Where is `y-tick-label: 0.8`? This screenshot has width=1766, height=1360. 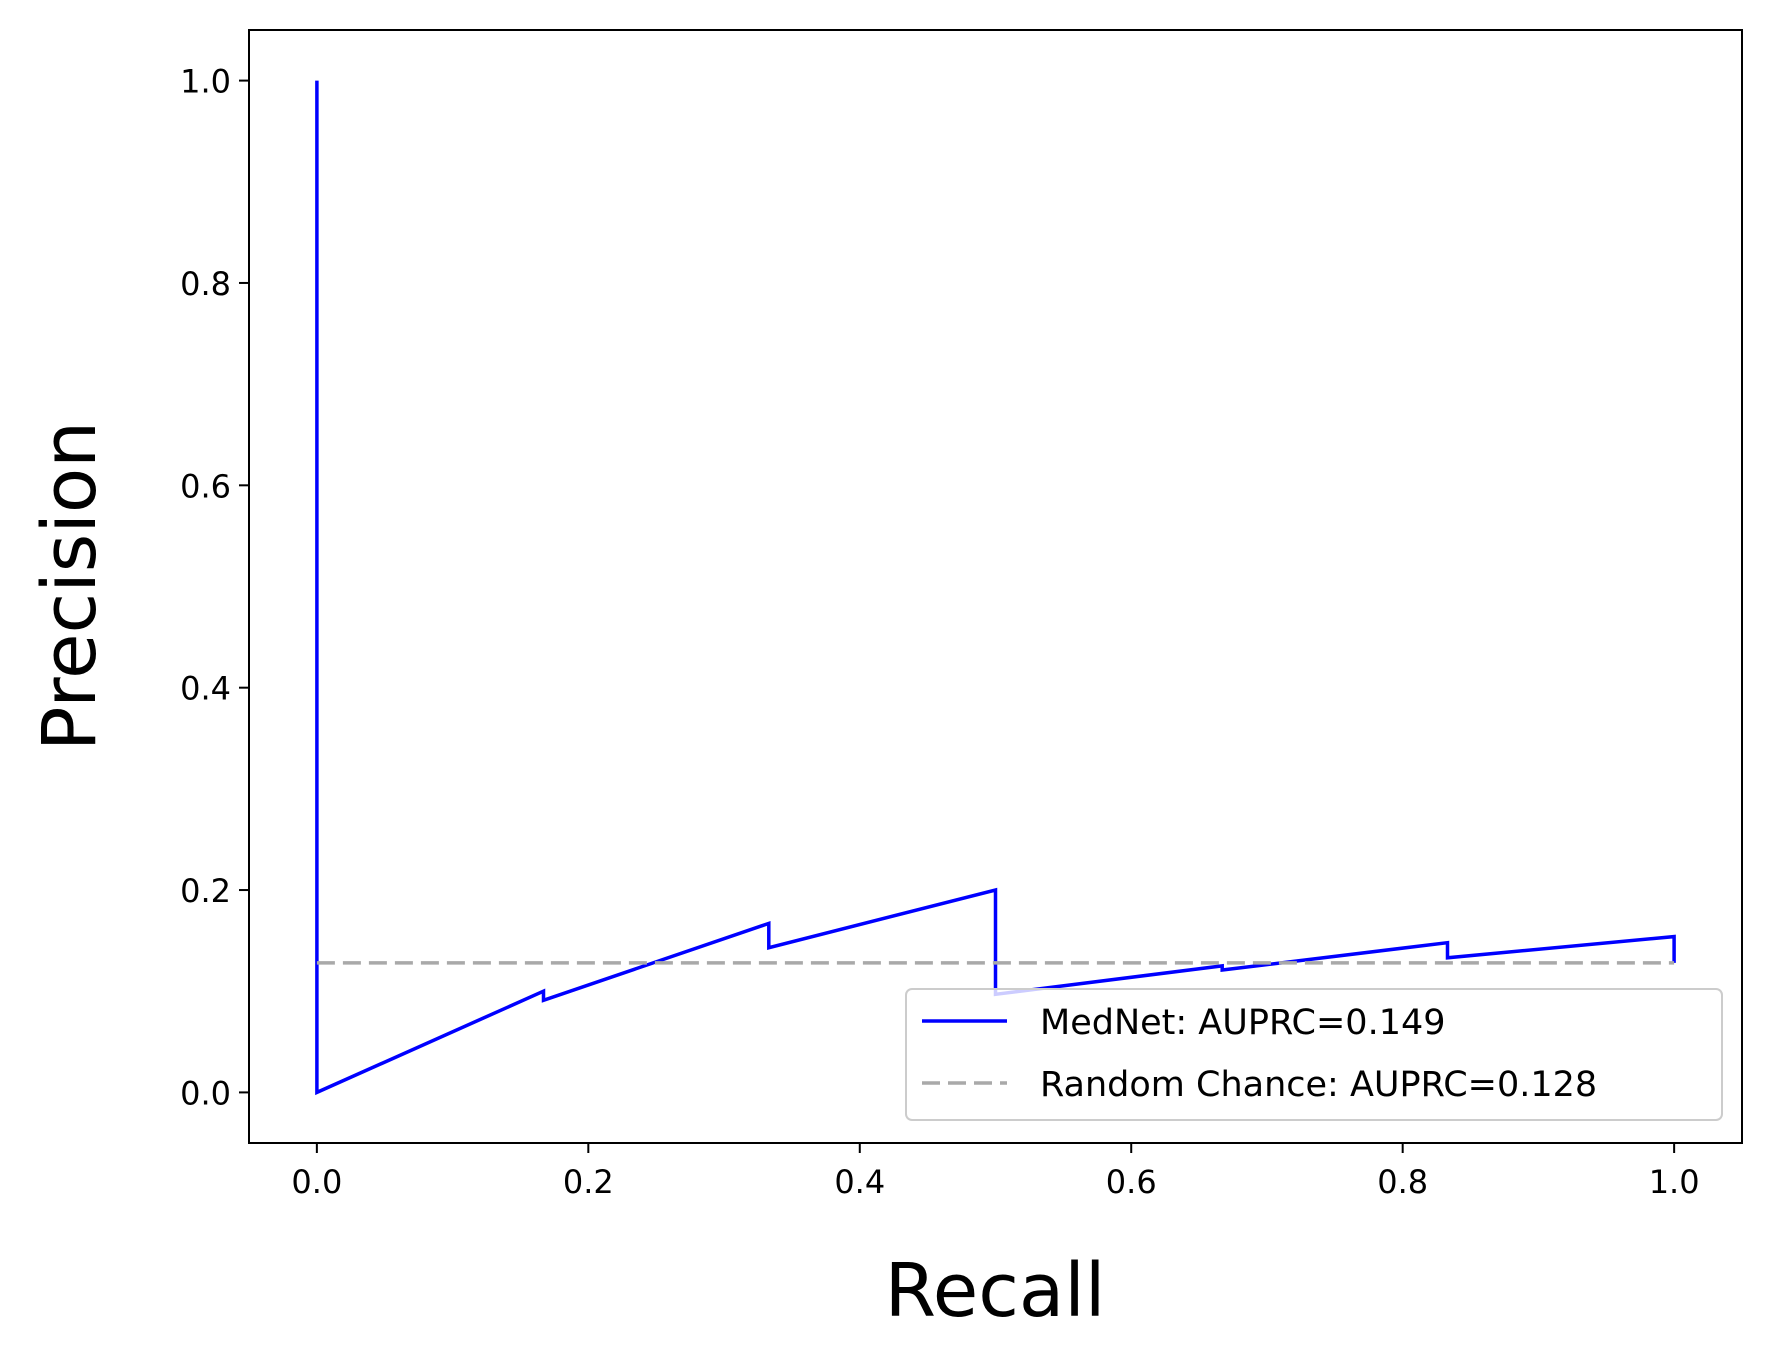 y-tick-label: 0.8 is located at coordinates (205, 284).